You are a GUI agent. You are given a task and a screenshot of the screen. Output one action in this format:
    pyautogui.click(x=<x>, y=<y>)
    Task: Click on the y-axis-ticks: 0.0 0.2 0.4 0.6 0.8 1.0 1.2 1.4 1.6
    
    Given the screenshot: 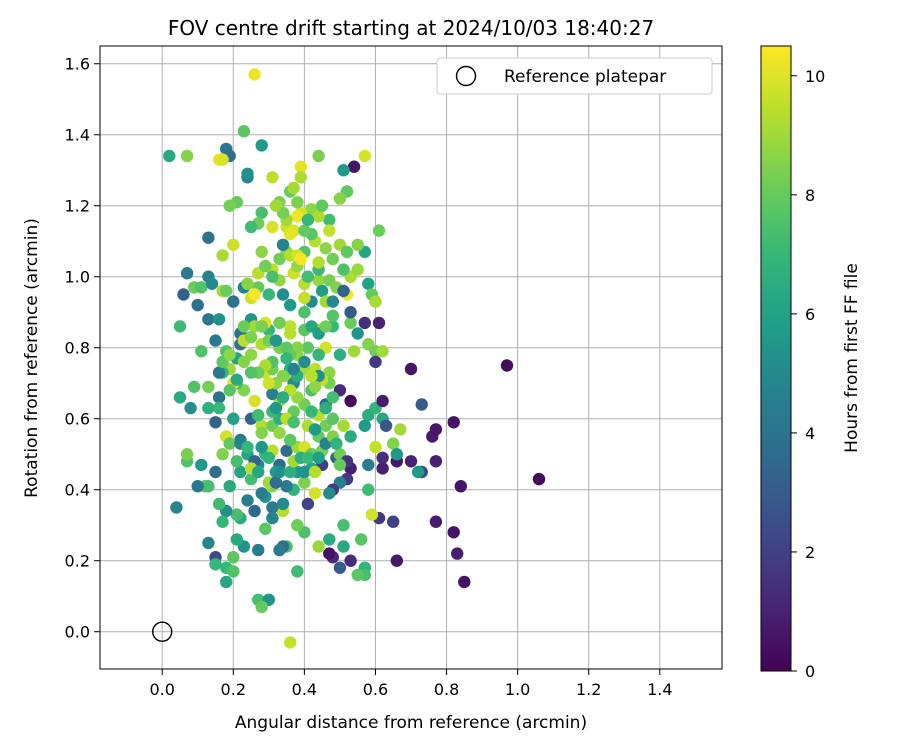 What is the action you would take?
    pyautogui.click(x=82, y=348)
    